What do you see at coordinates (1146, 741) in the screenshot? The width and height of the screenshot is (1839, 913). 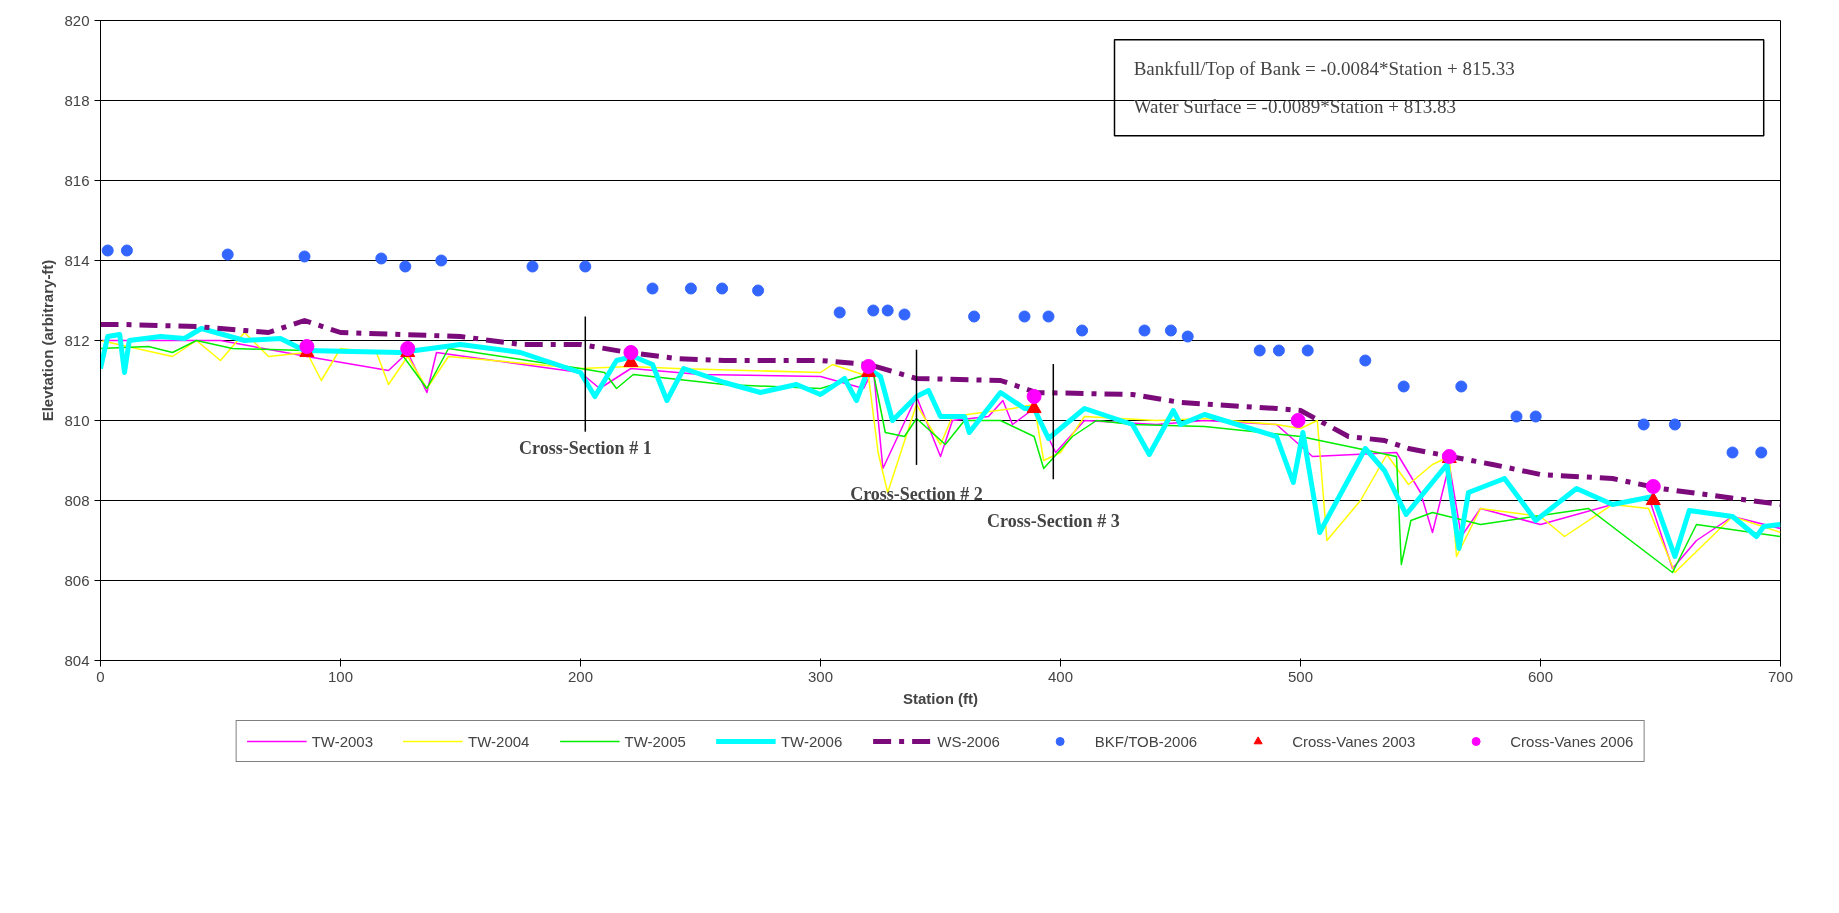 I see `legend-label: BKF/TOB-2006` at bounding box center [1146, 741].